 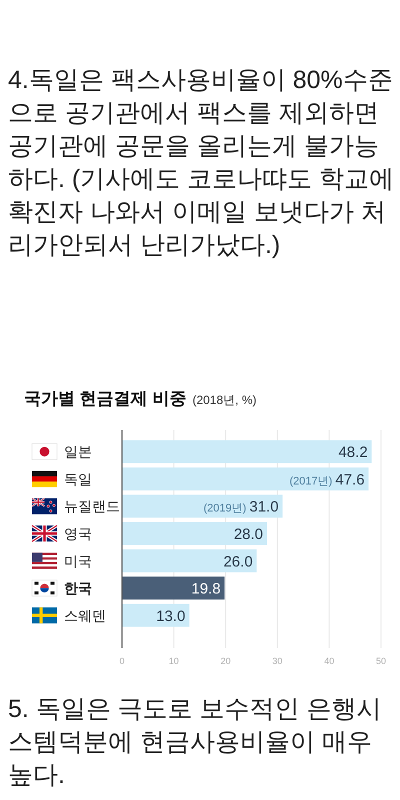 I want to click on data-label: 48.2, so click(x=353, y=453).